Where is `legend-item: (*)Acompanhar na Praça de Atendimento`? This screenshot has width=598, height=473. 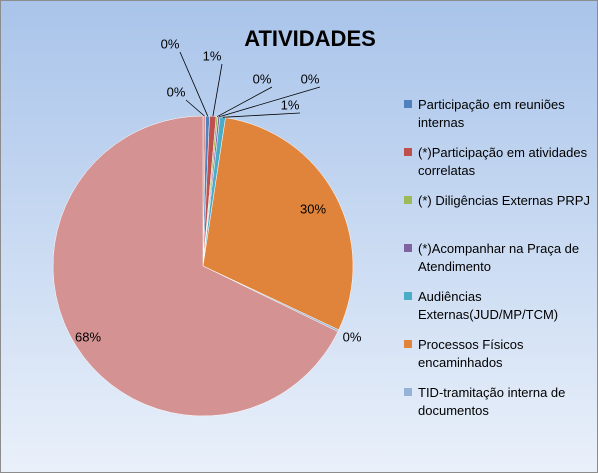
legend-item: (*)Acompanhar na Praça de Atendimento is located at coordinates (498, 264).